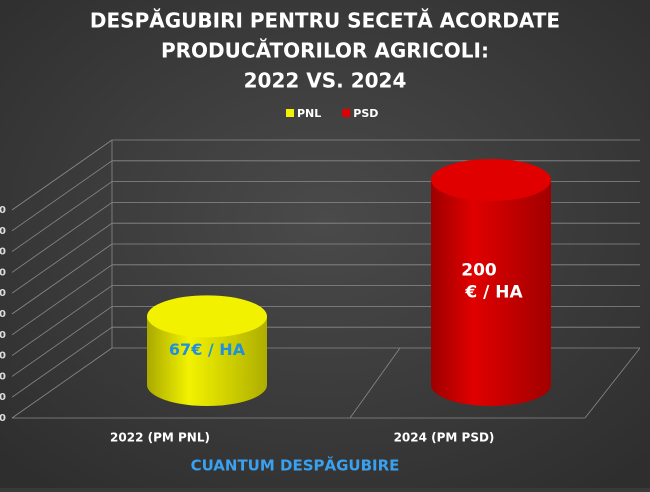 The image size is (650, 492). What do you see at coordinates (207, 349) in the screenshot?
I see `value-label: 67€ / HA` at bounding box center [207, 349].